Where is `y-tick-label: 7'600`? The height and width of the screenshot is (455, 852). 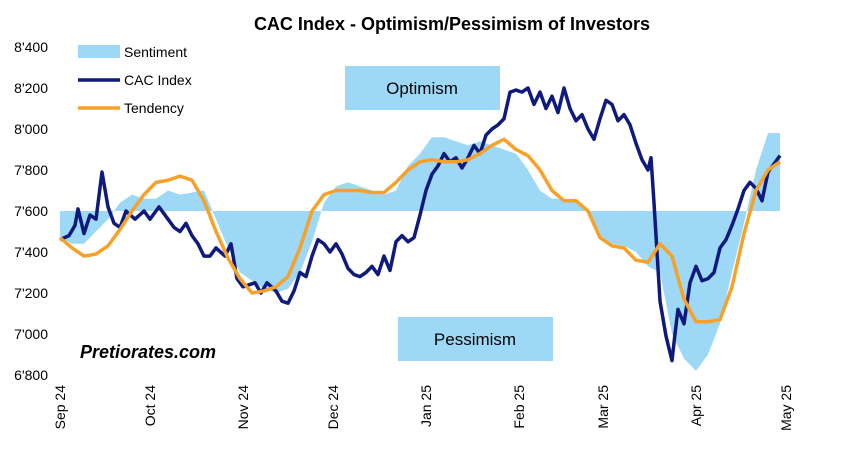 y-tick-label: 7'600 is located at coordinates (31, 211).